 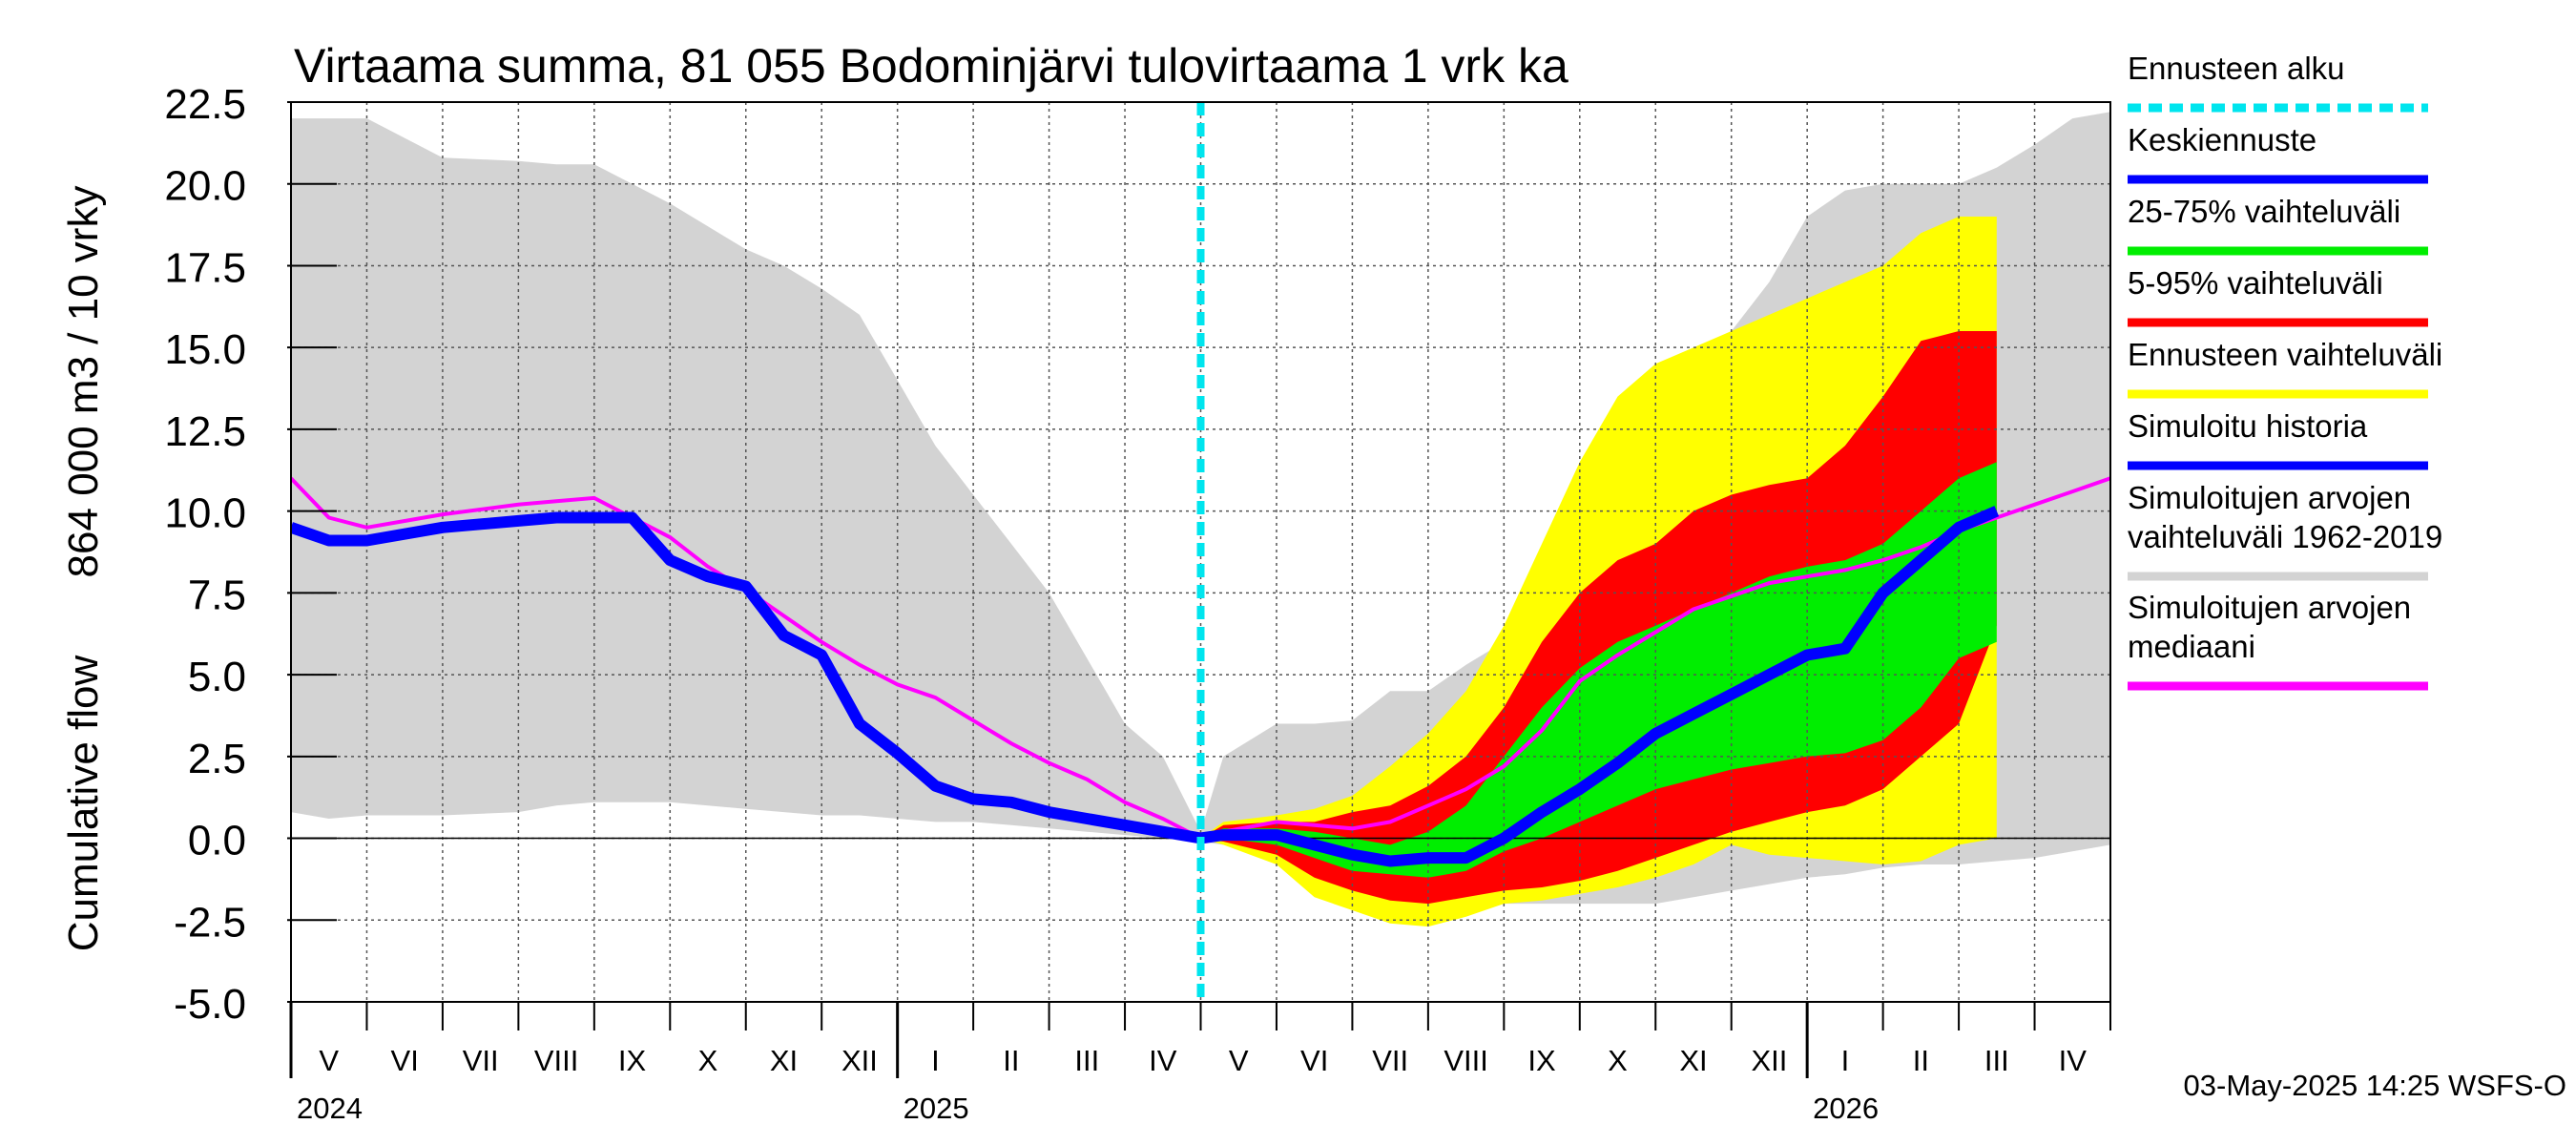 I want to click on legend-label: Ennusteen alku, so click(x=2236, y=69).